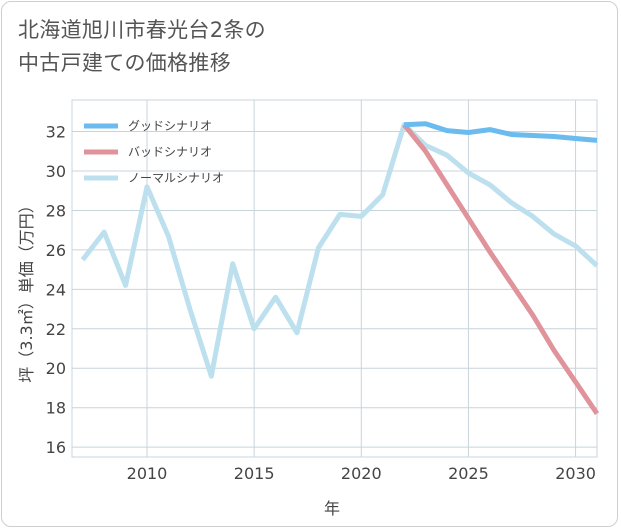 The width and height of the screenshot is (621, 530). What do you see at coordinates (176, 178) in the screenshot?
I see `legend-label: ノーマルシナリオ` at bounding box center [176, 178].